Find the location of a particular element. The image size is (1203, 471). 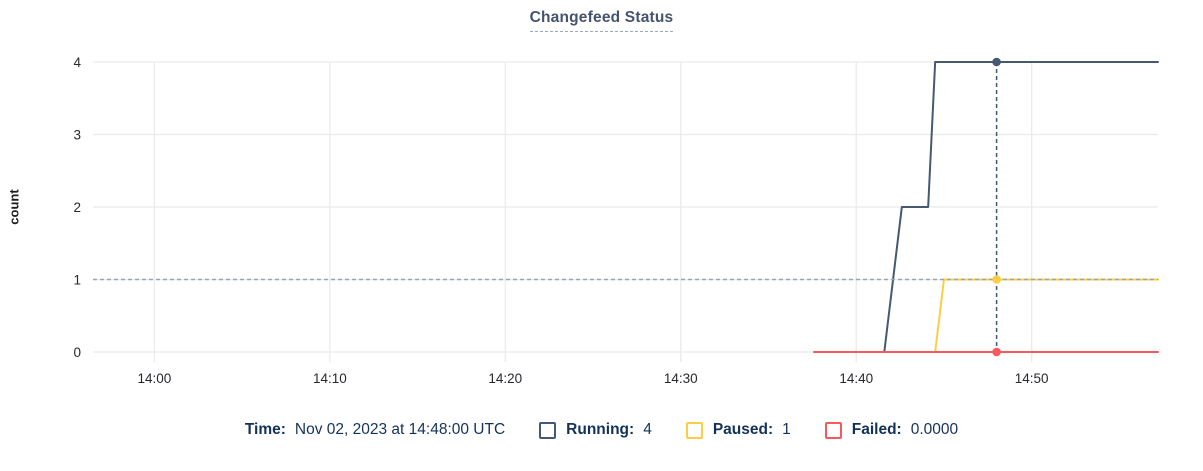

hover-time: Time: Nov 02, 2023 at 14:48:00 UTC is located at coordinates (375, 430).